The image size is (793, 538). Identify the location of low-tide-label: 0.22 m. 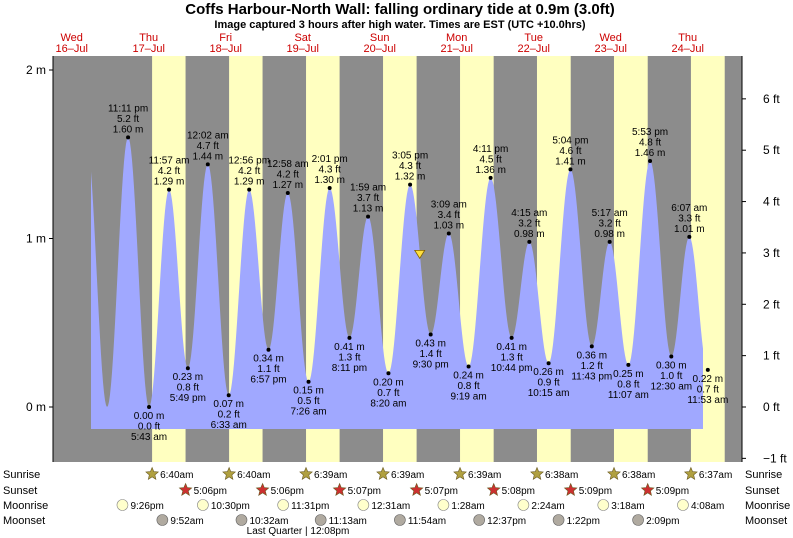
(708, 379).